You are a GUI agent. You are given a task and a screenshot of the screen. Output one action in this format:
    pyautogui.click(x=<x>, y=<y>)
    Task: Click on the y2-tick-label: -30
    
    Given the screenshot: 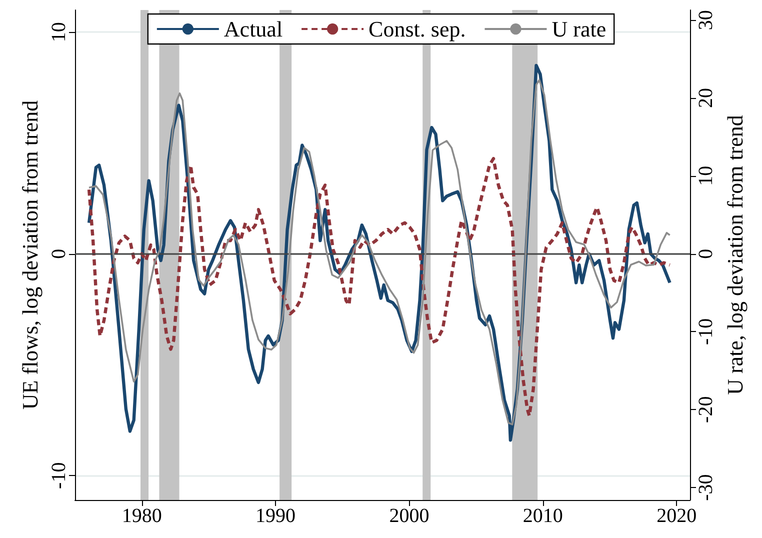 What is the action you would take?
    pyautogui.click(x=706, y=487)
    